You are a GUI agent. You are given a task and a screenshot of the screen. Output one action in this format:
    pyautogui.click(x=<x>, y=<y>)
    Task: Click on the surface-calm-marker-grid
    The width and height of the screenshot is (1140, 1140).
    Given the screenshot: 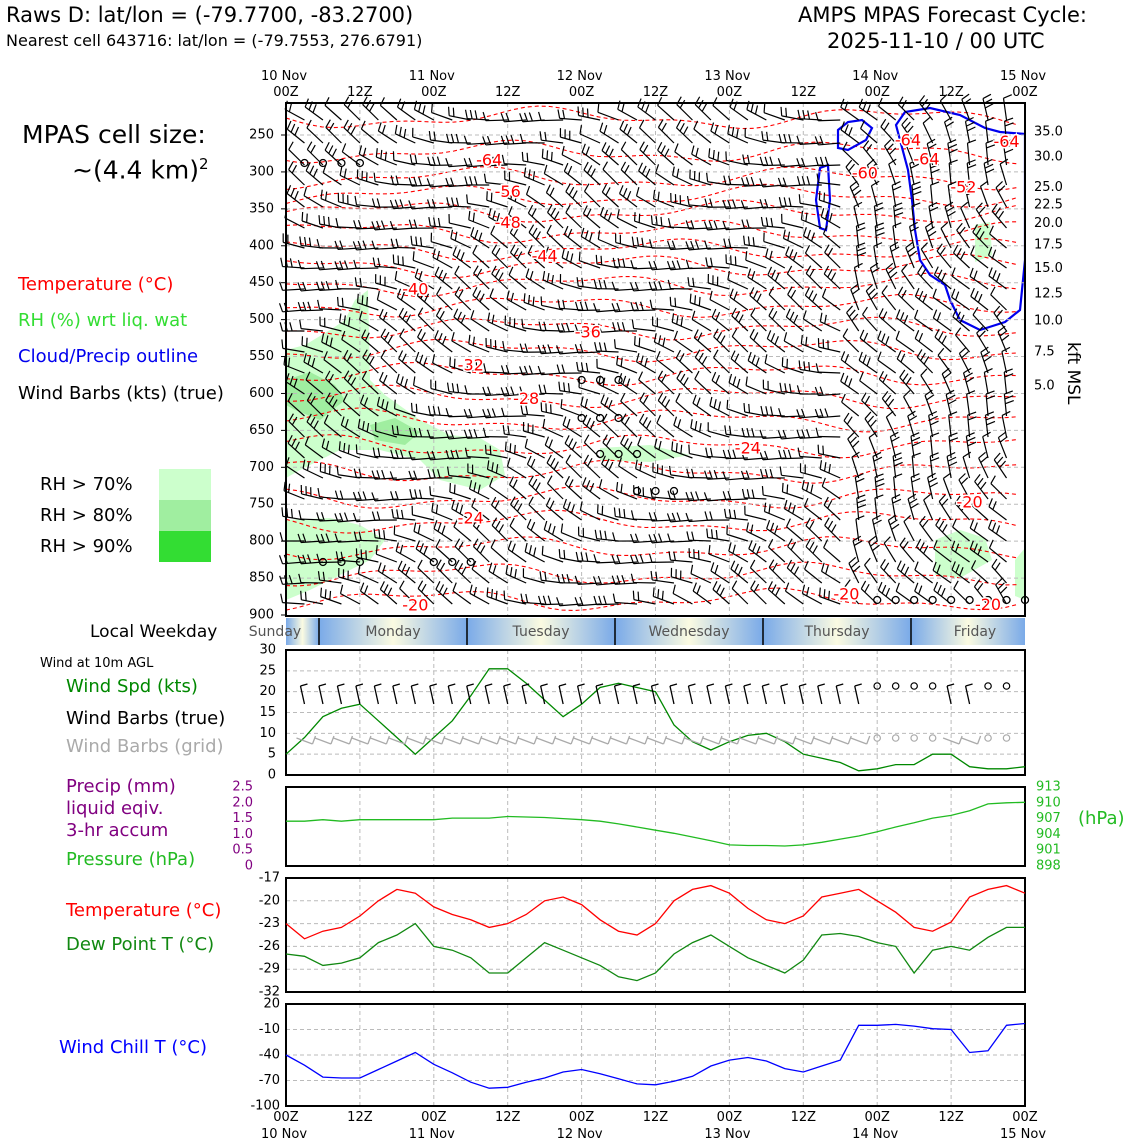 What is the action you would take?
    pyautogui.click(x=932, y=738)
    